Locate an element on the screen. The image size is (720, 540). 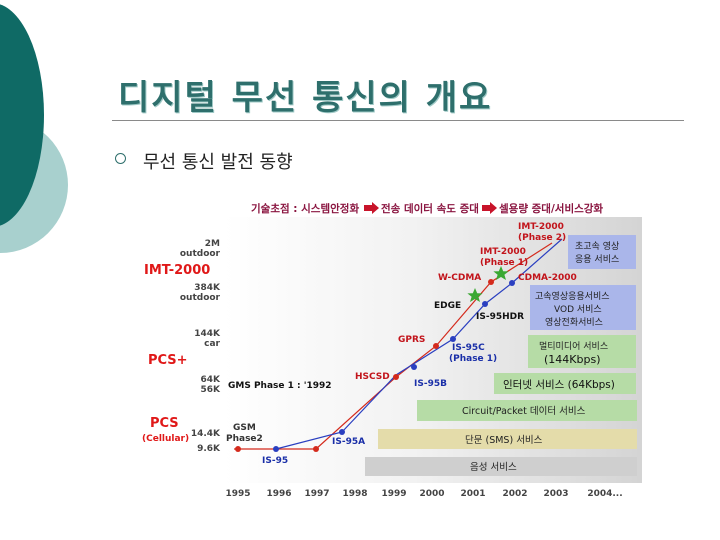
category-pcs-plus: PCS+ is located at coordinates (168, 360).